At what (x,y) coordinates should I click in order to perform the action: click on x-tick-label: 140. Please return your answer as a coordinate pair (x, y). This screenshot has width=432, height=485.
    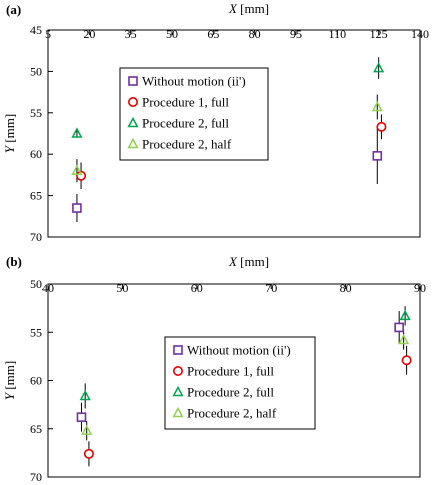
    Looking at the image, I should click on (420, 34).